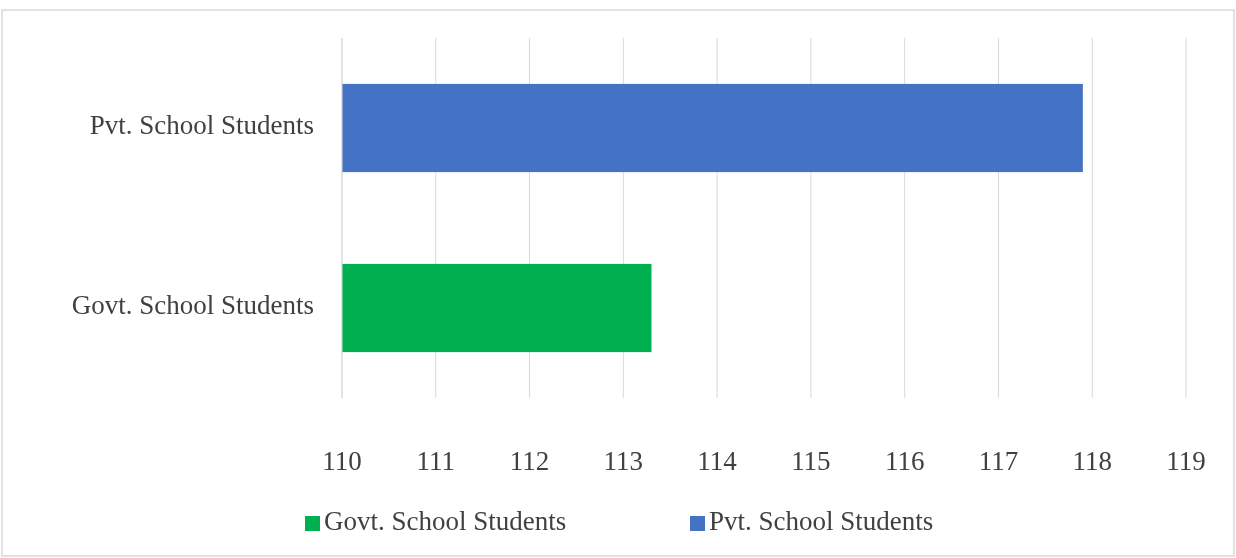 This screenshot has height=558, width=1236. I want to click on x-tick-label: 112, so click(529, 461).